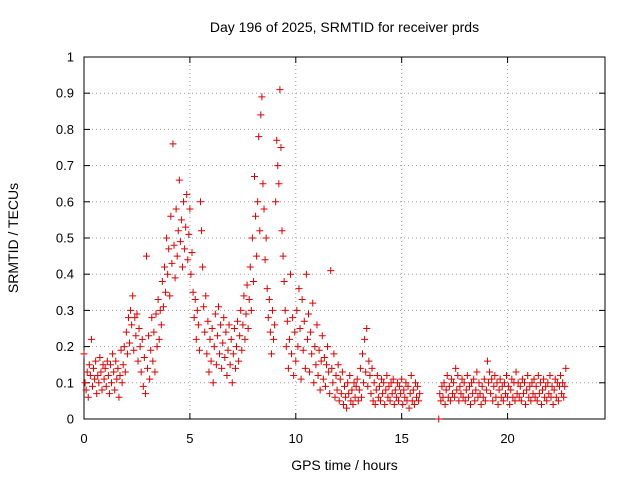  Describe the element at coordinates (189, 438) in the screenshot. I see `x-tick-label: 5` at that location.